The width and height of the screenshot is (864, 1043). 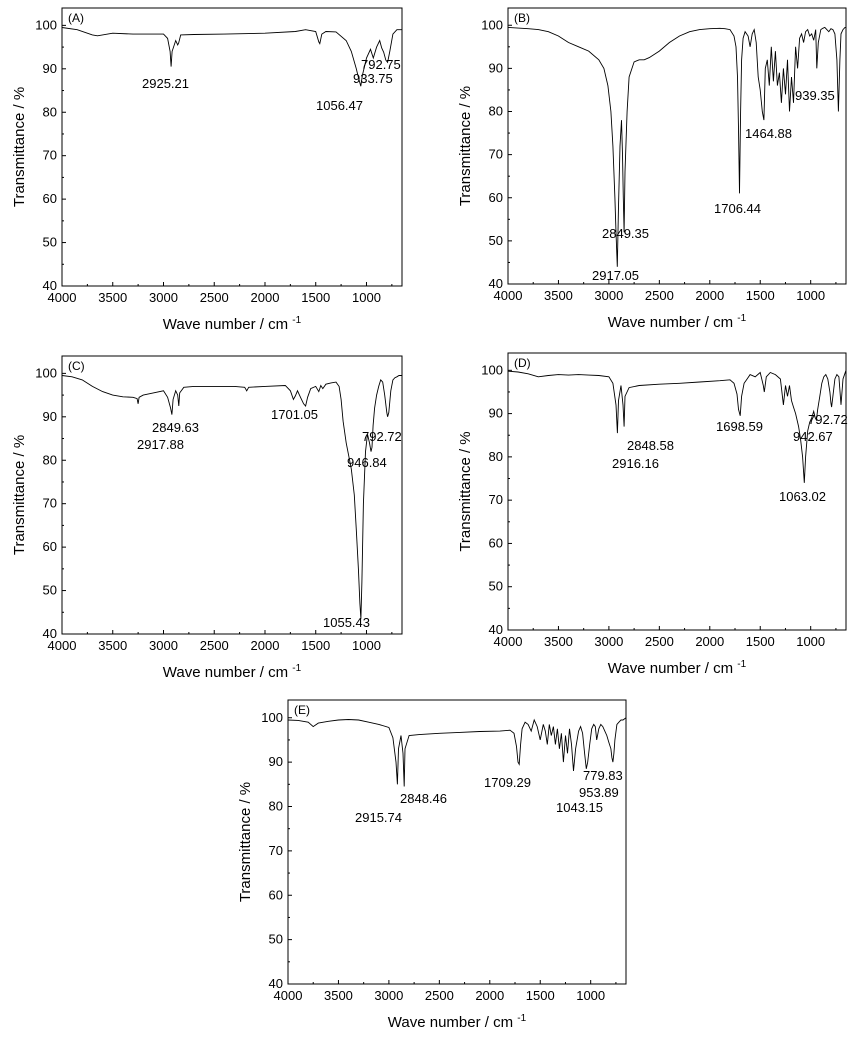 What do you see at coordinates (768, 133) in the screenshot?
I see `peak-label: 1464.88` at bounding box center [768, 133].